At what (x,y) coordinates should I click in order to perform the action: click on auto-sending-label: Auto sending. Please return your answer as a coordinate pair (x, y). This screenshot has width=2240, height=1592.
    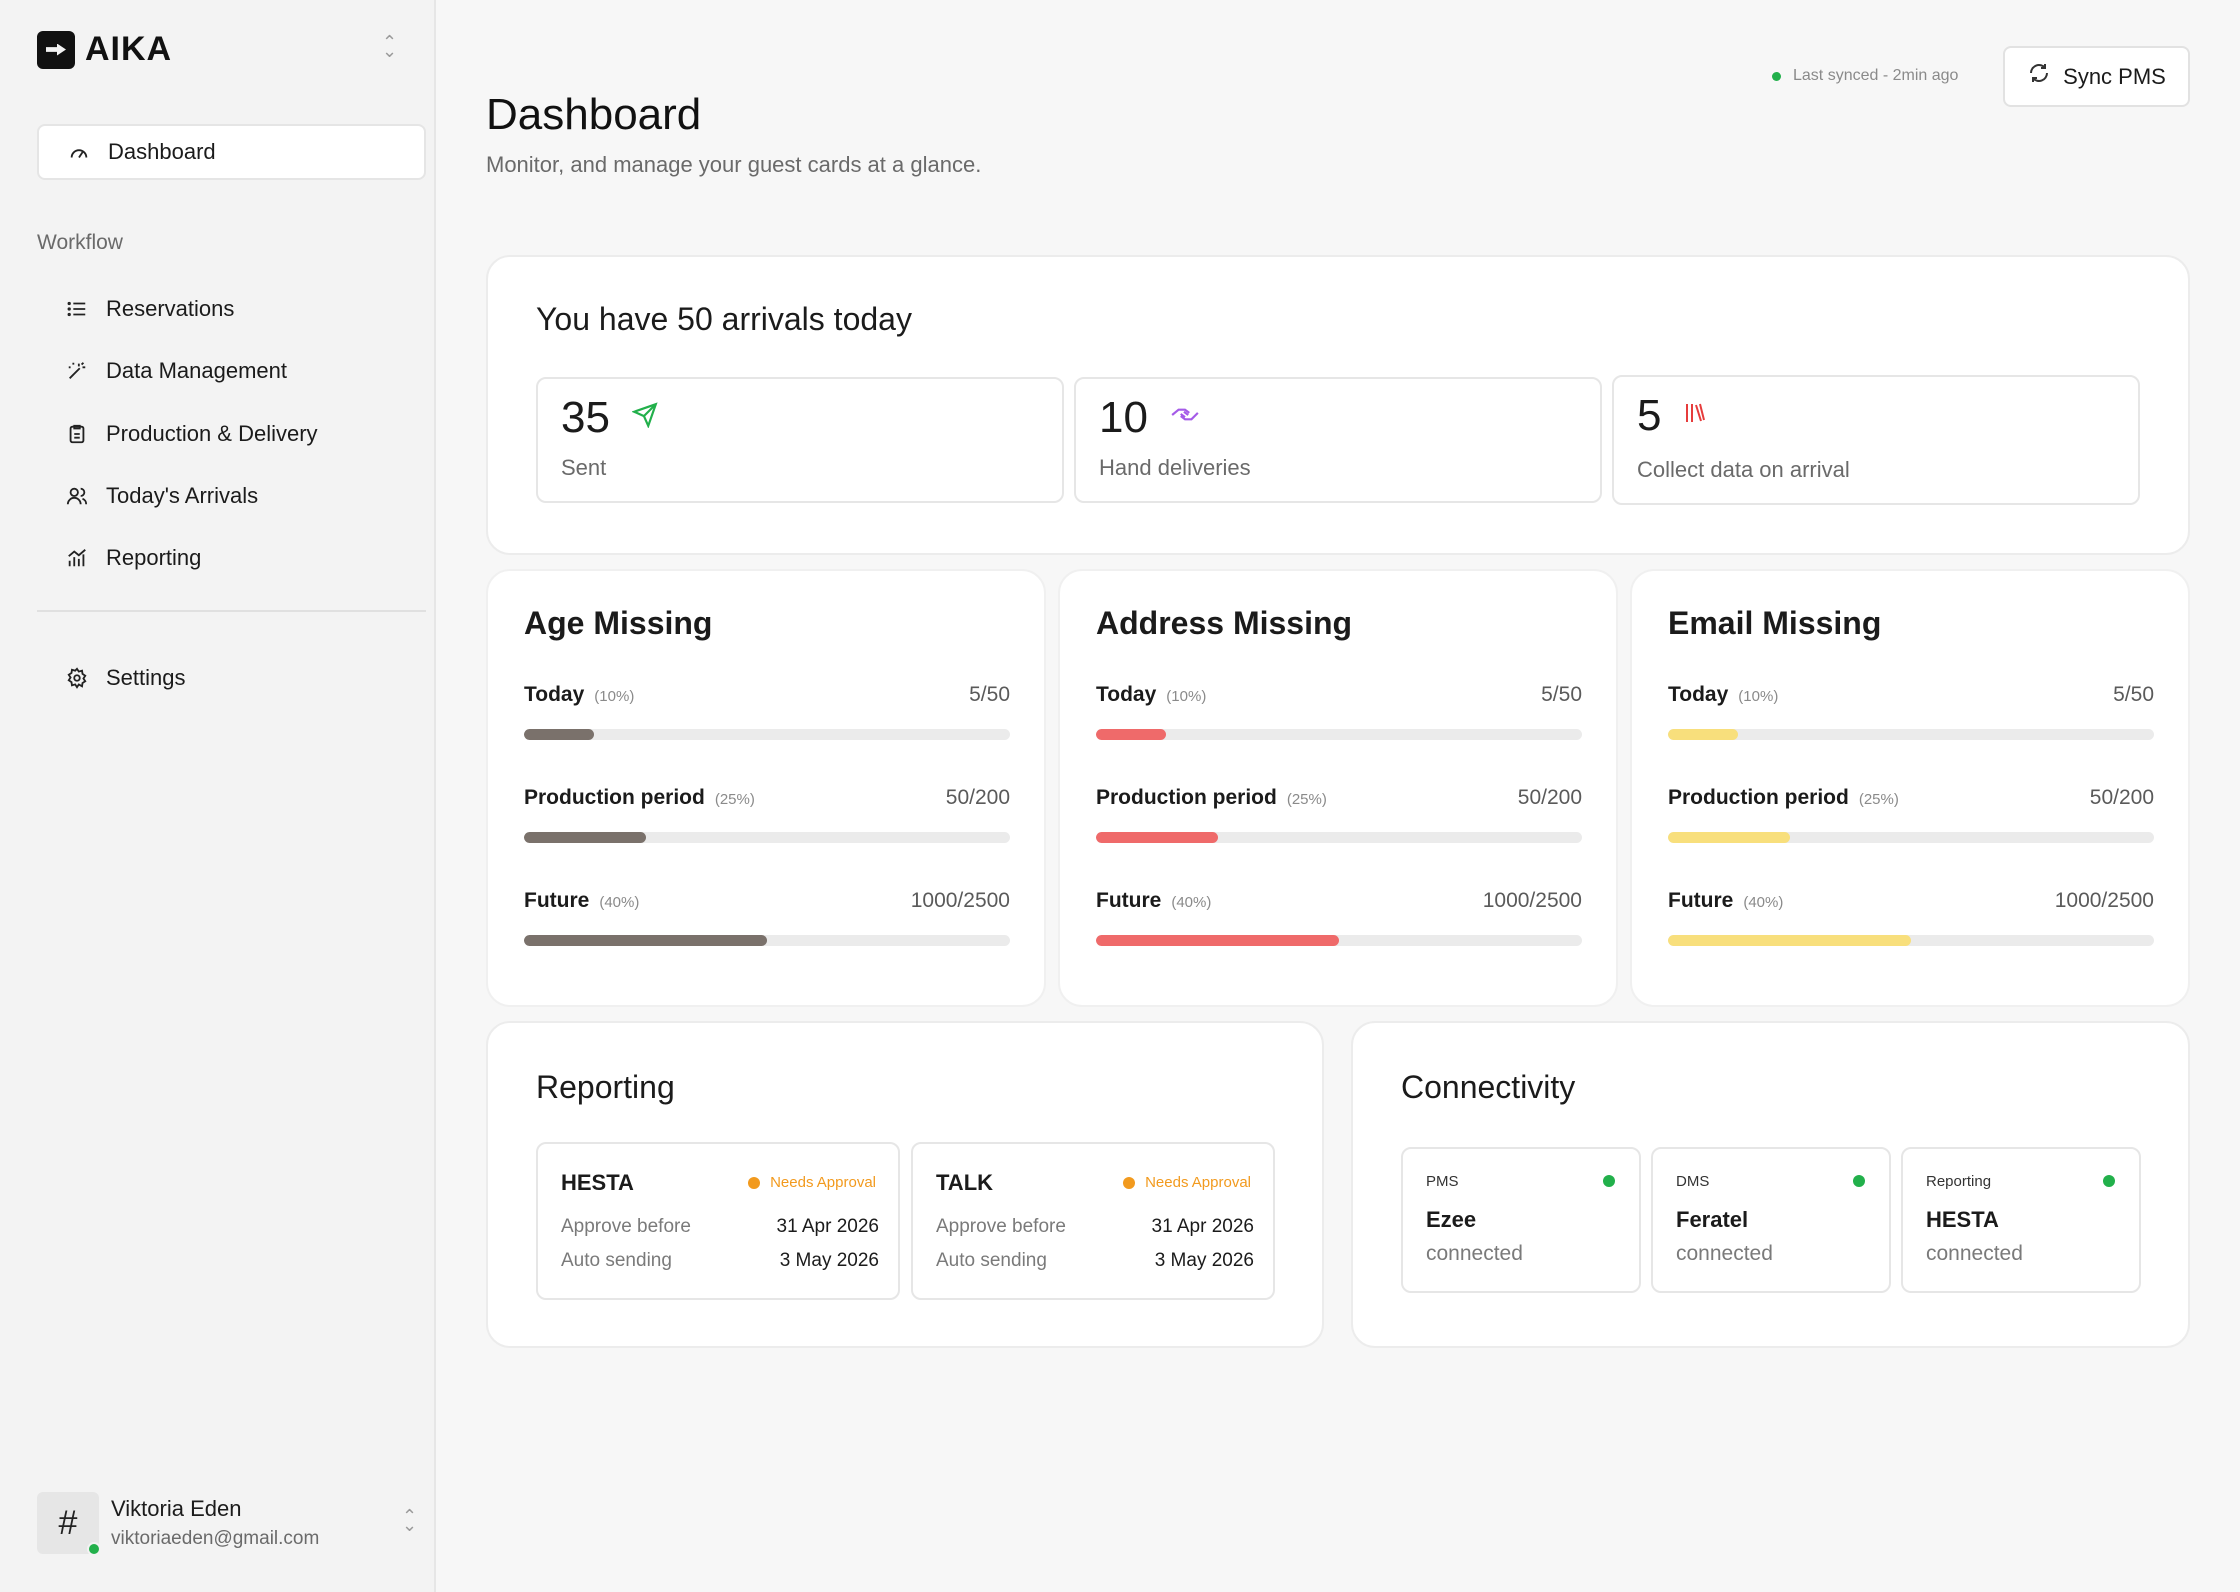
    Looking at the image, I should click on (616, 1260).